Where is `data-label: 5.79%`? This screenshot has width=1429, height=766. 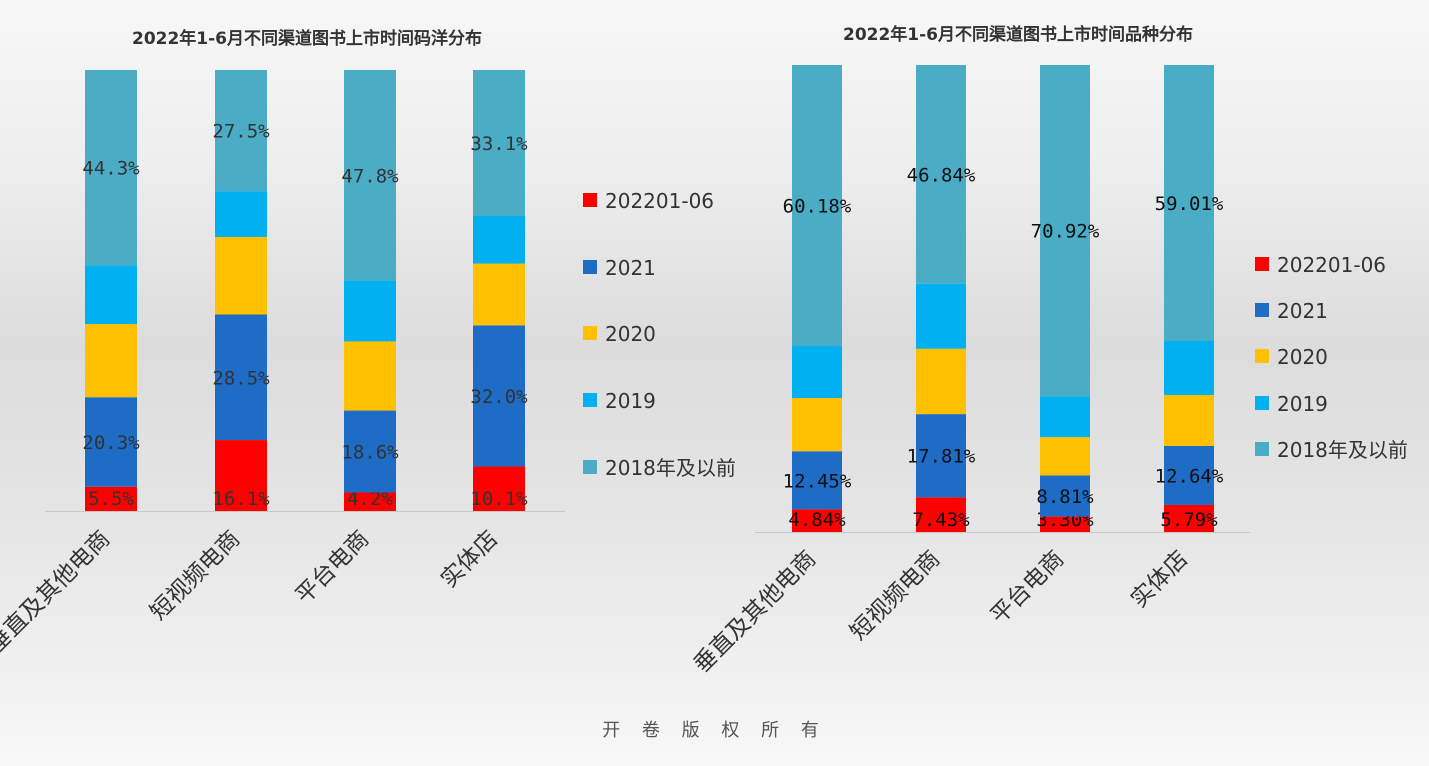 data-label: 5.79% is located at coordinates (1189, 520).